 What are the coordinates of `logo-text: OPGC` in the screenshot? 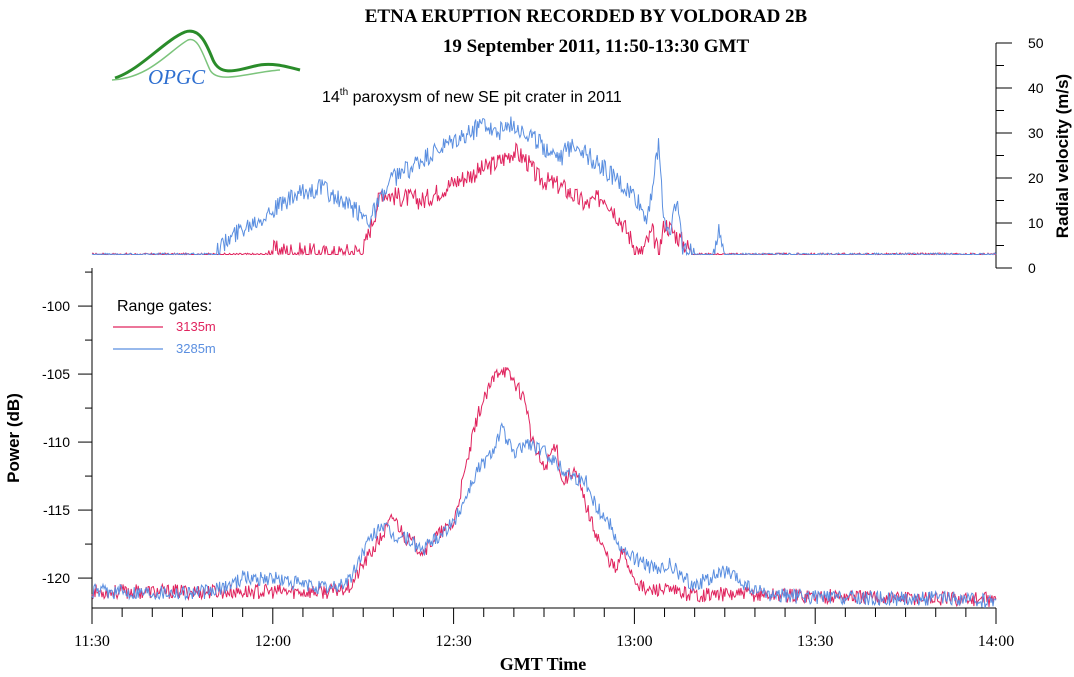 It's located at (177, 77).